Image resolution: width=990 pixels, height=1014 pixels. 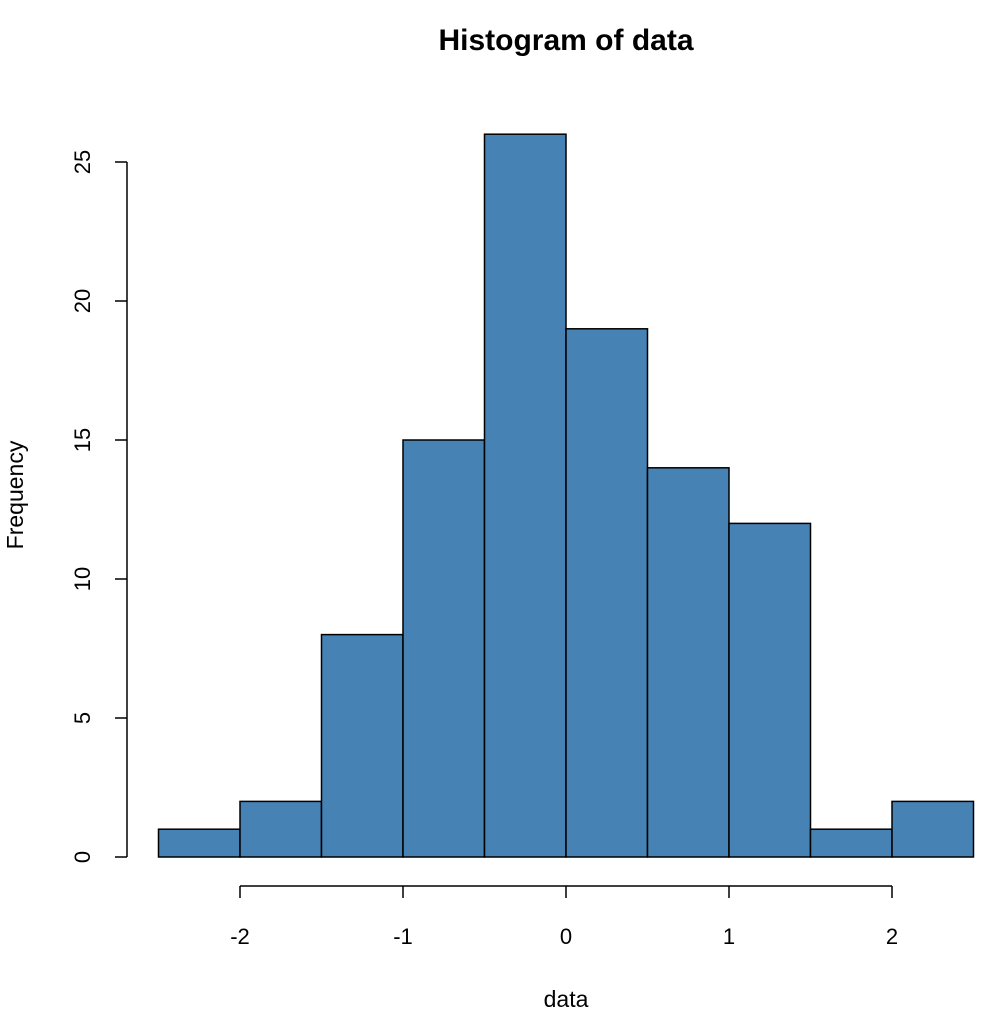 I want to click on y-axis-label: Frequency, so click(x=15, y=494).